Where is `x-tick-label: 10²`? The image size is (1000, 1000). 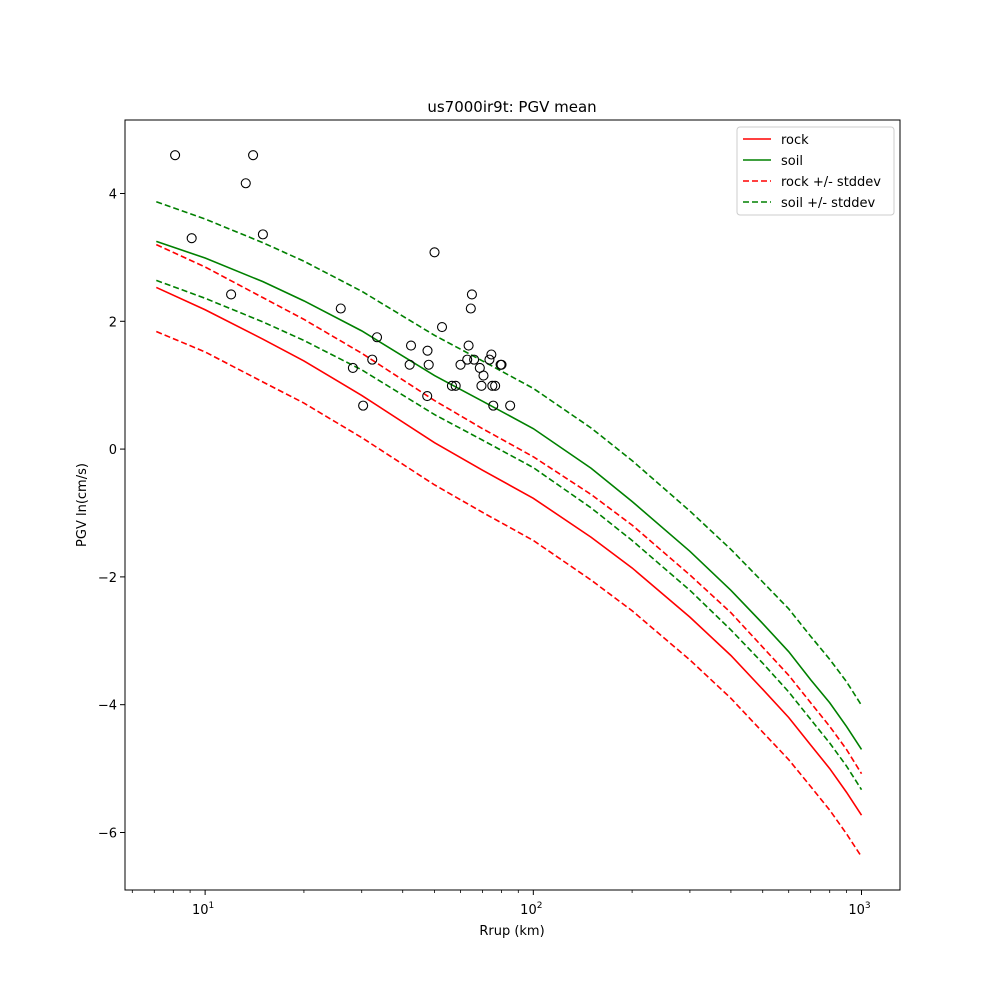 x-tick-label: 10² is located at coordinates (531, 909).